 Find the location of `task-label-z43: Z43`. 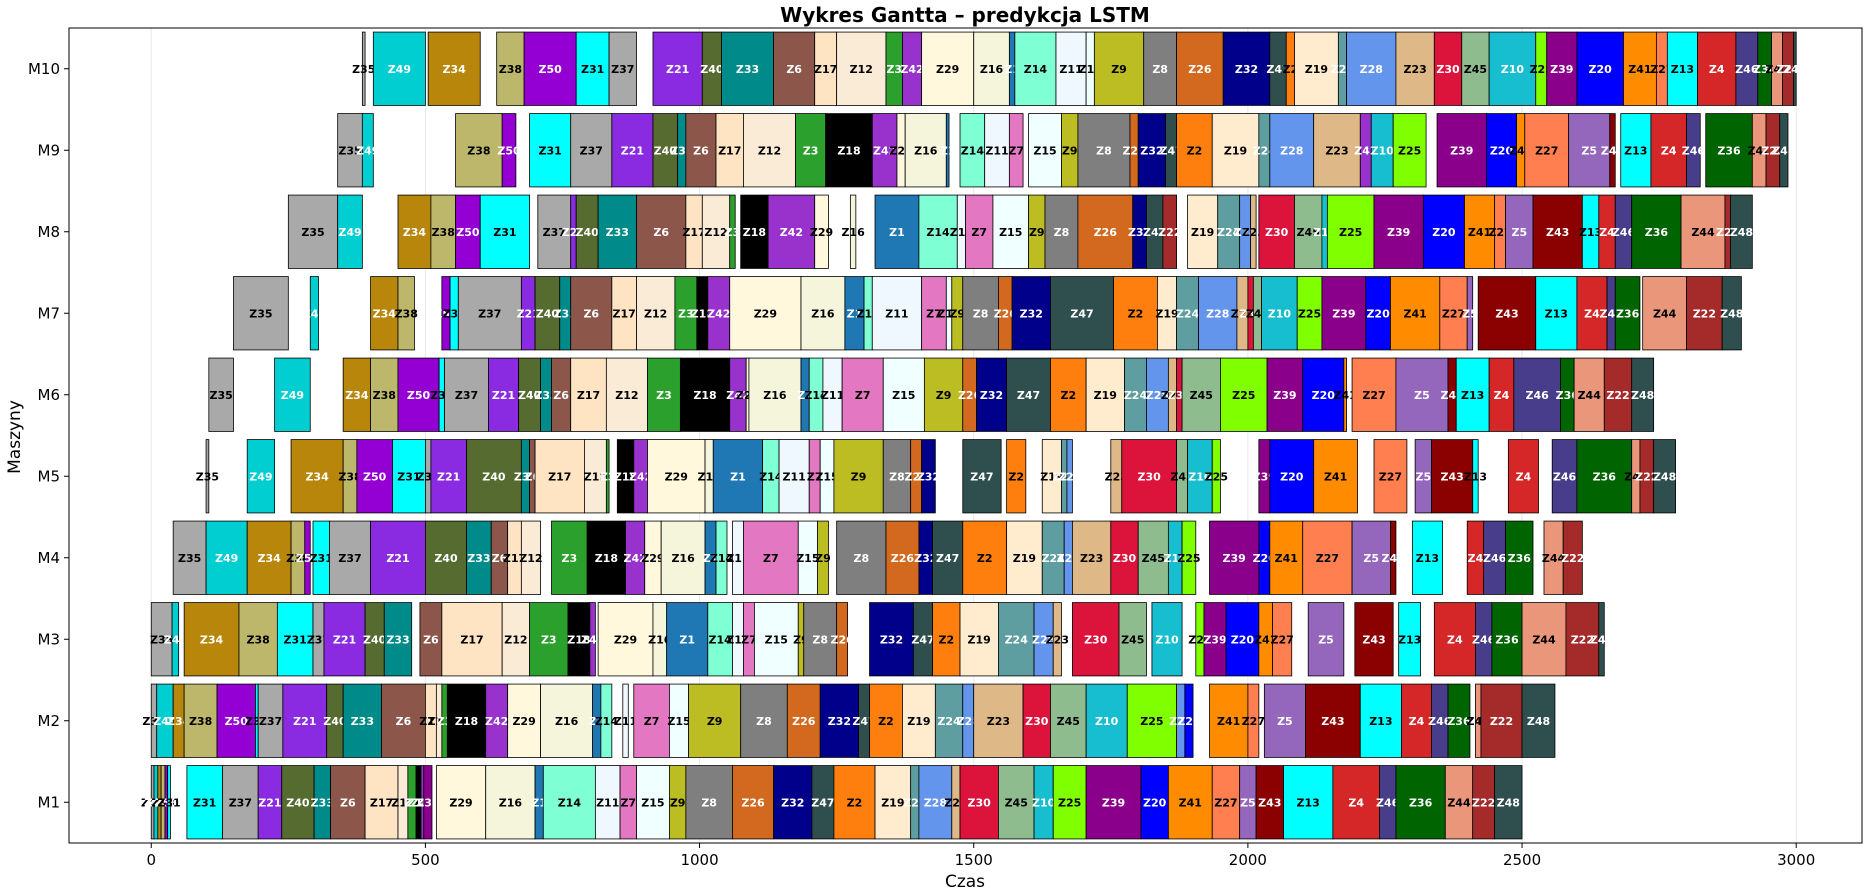

task-label-z43: Z43 is located at coordinates (1612, 150).